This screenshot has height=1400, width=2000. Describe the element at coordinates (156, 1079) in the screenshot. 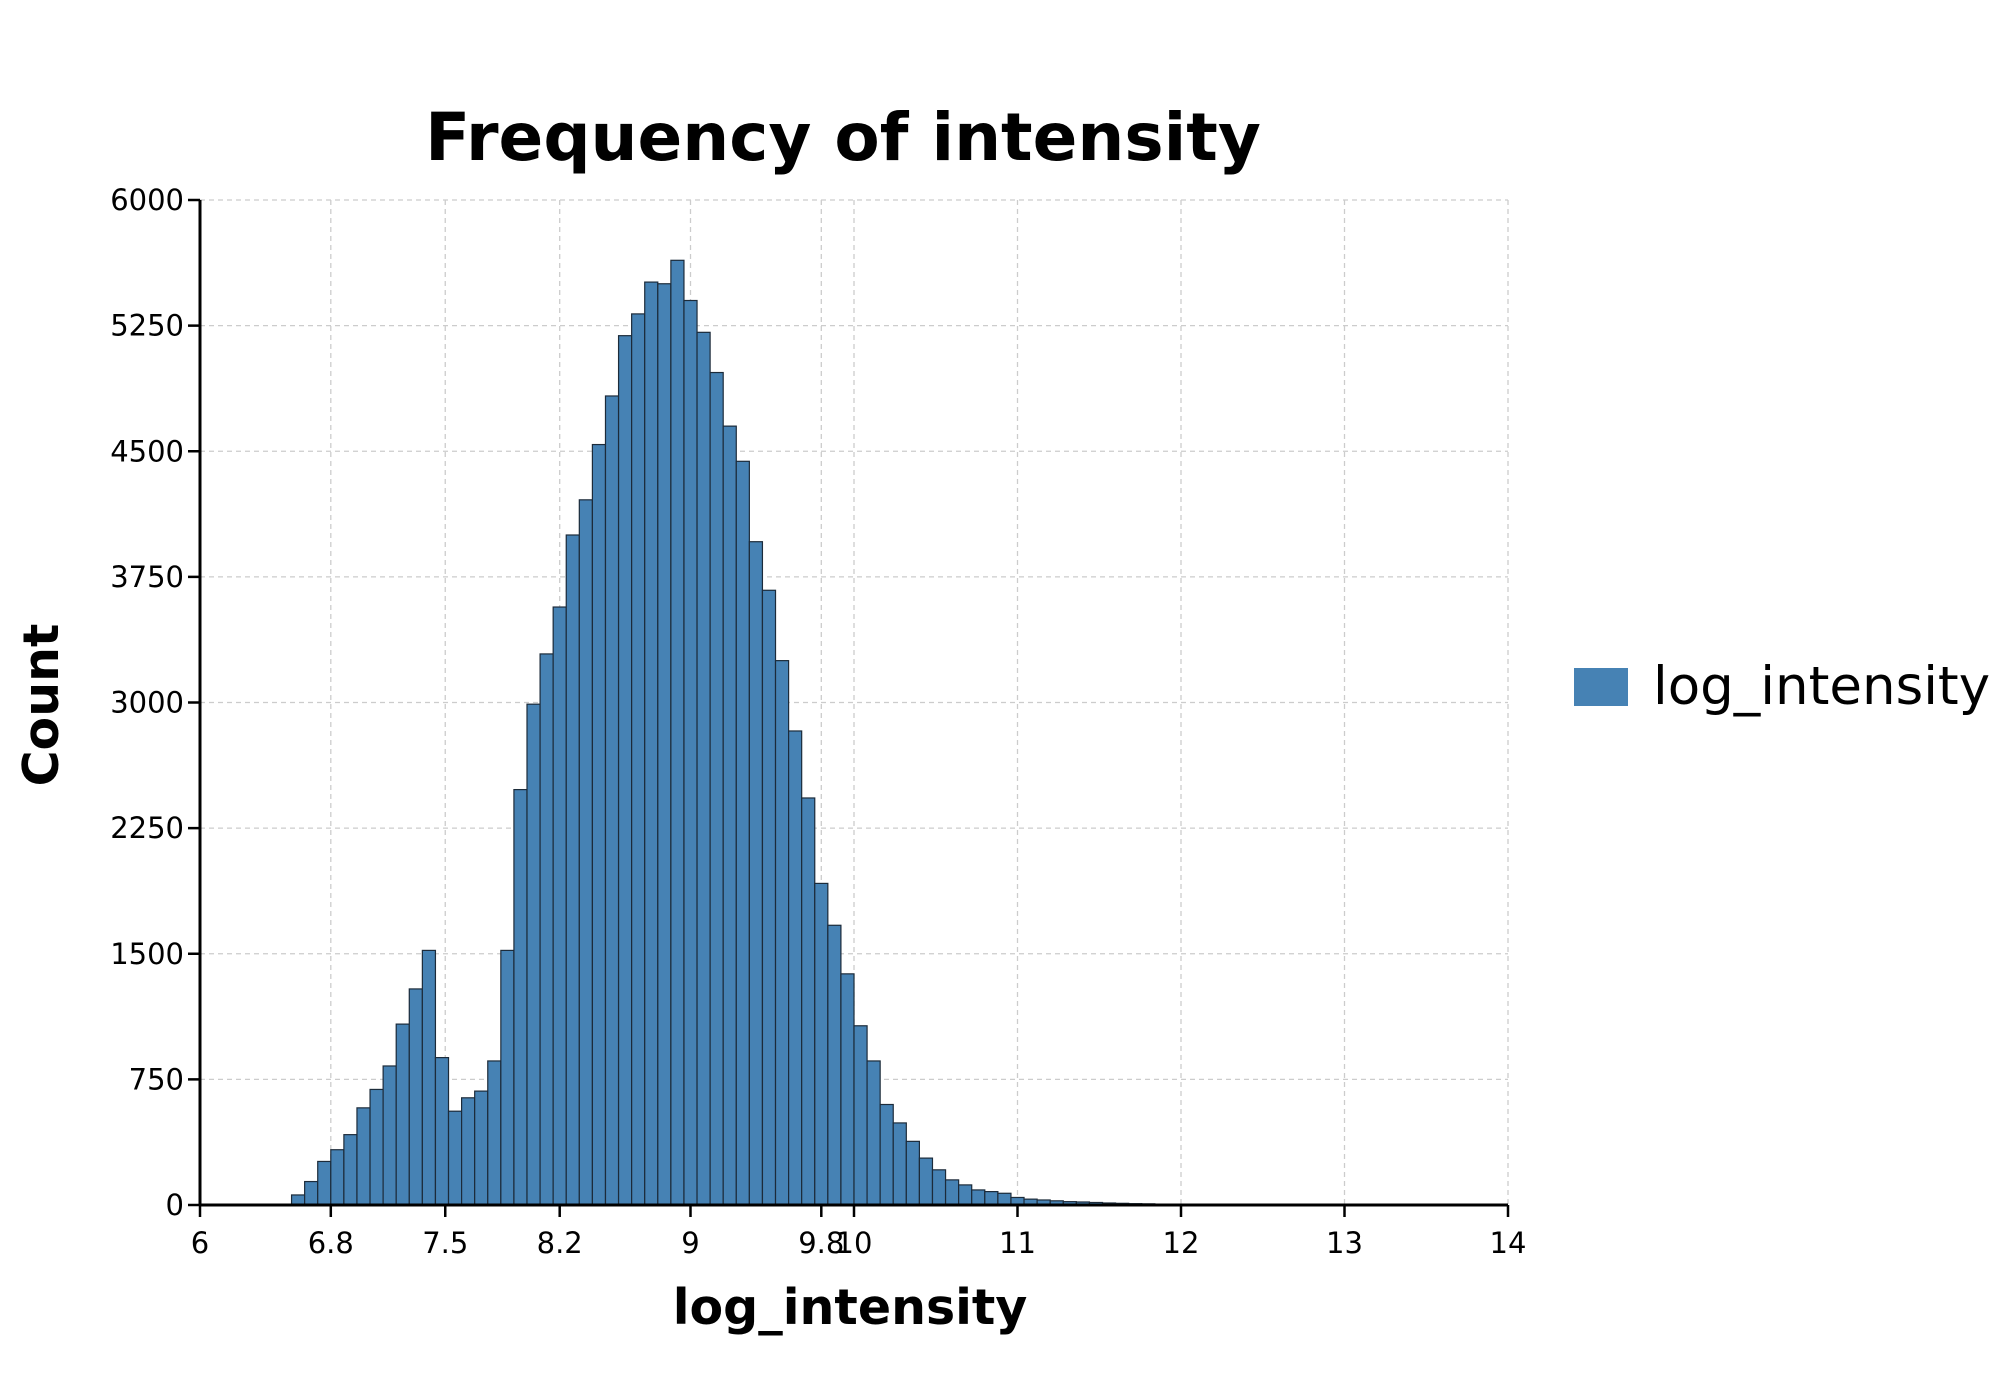

I see `y-tick-label: 750` at that location.